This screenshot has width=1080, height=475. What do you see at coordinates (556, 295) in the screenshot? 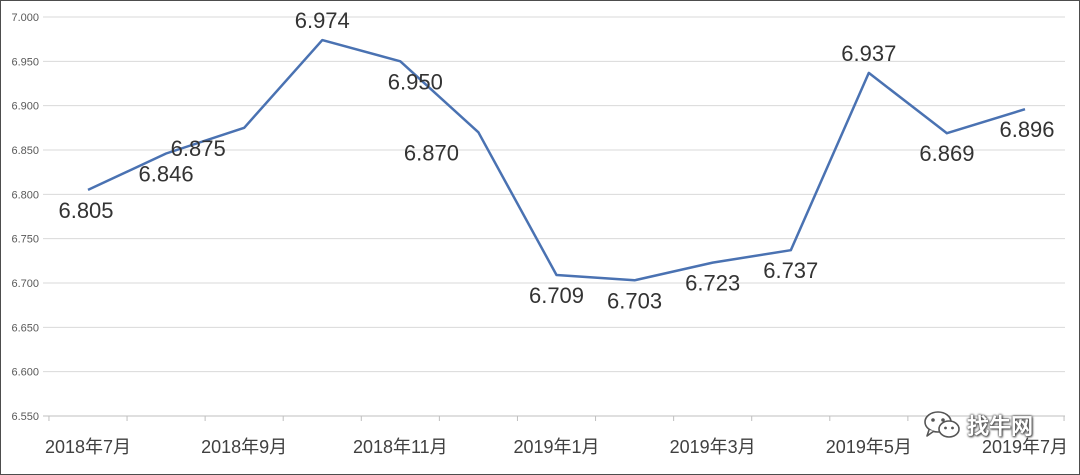
I see `data-label: 6.709` at bounding box center [556, 295].